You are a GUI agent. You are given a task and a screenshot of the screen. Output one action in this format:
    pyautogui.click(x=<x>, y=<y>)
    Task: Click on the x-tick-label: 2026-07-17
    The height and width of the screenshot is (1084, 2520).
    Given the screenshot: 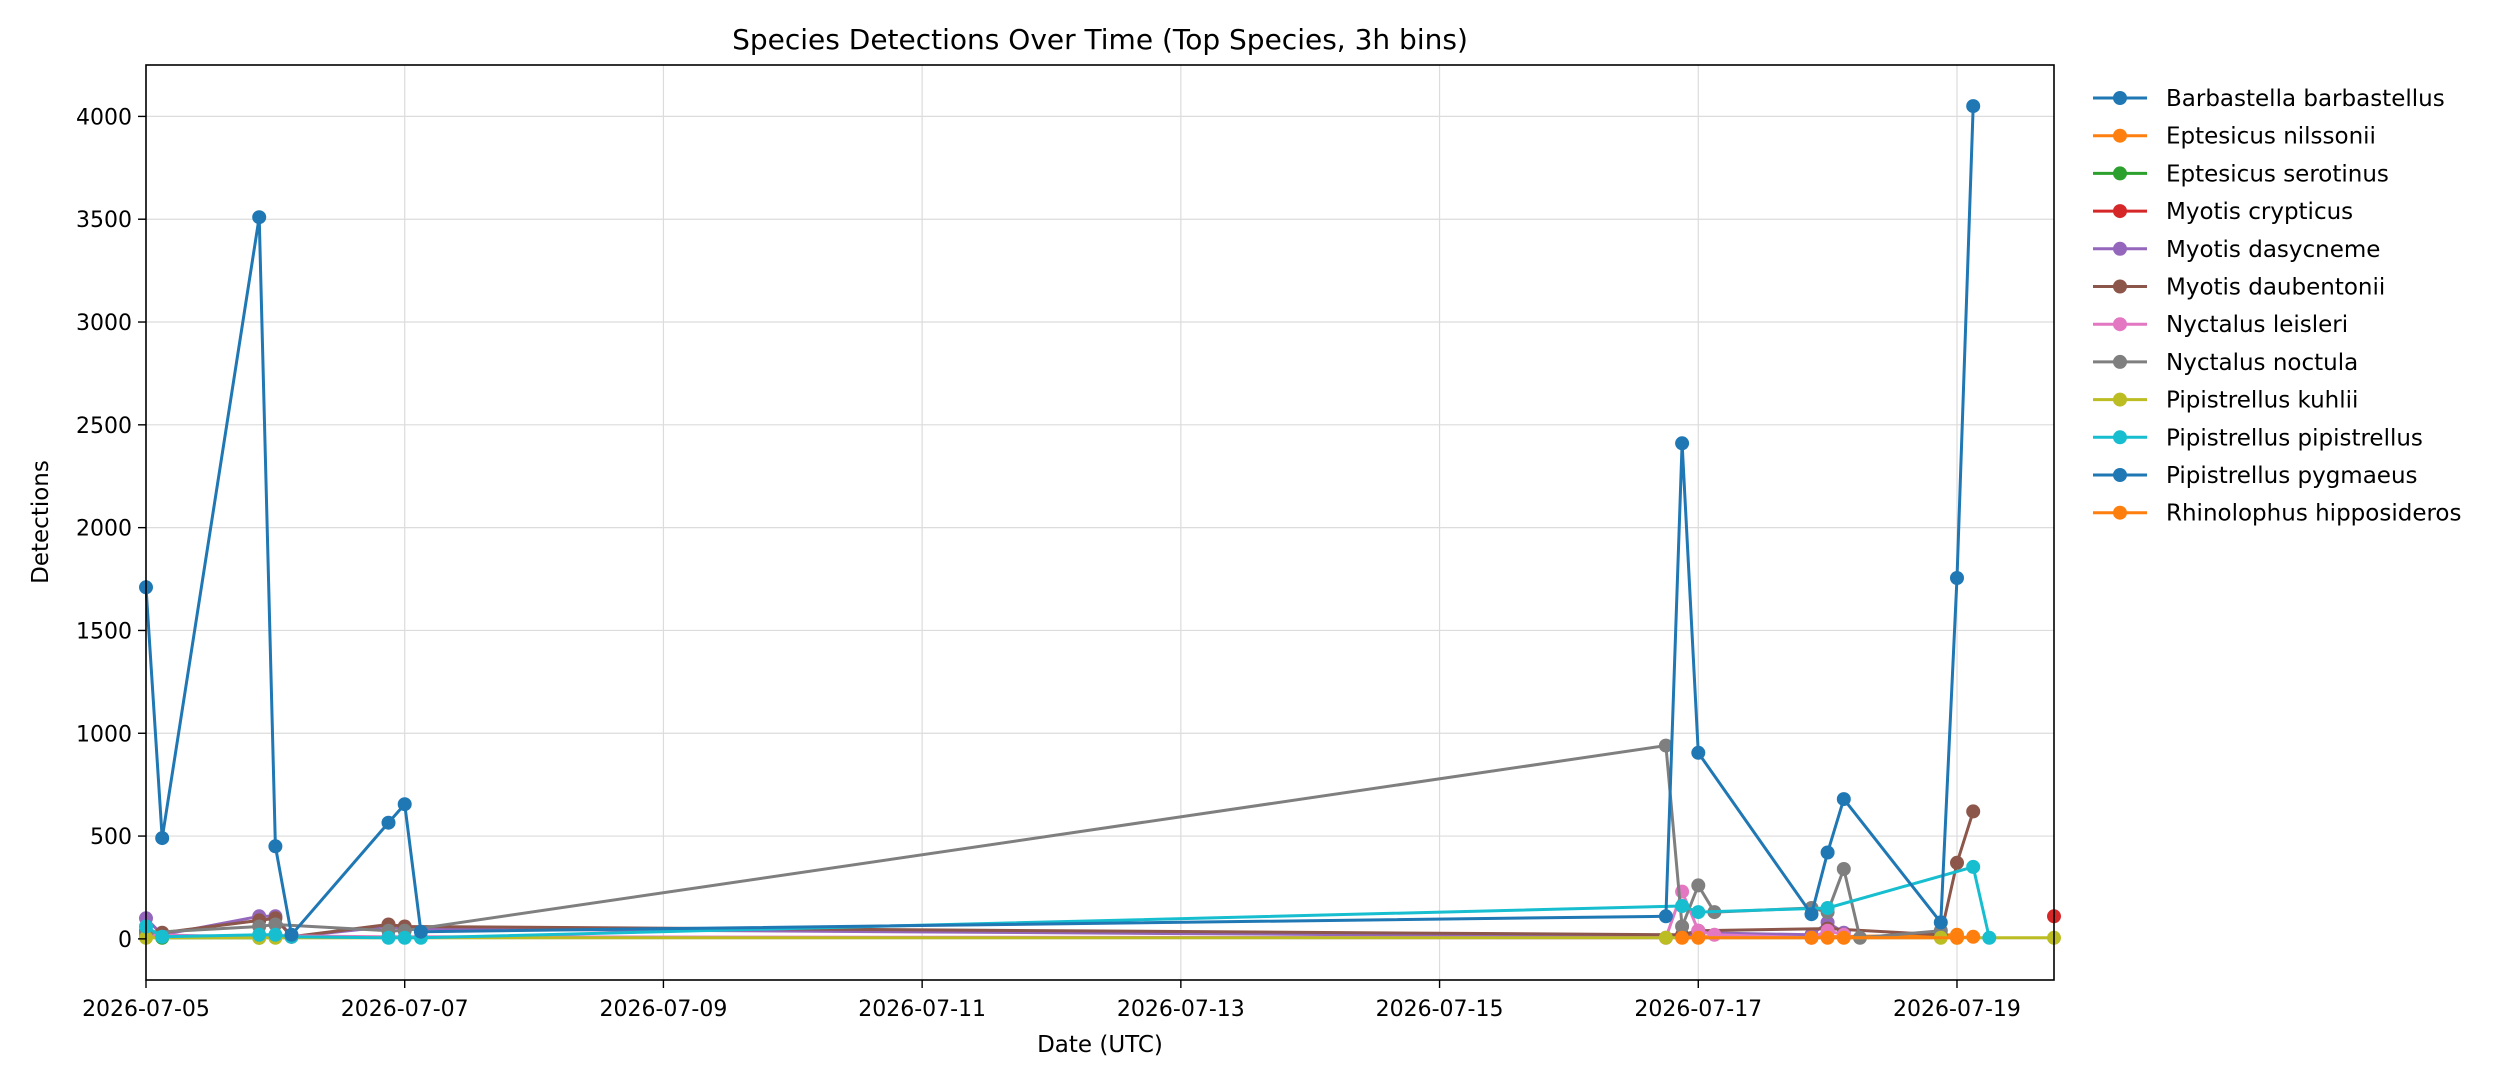 What is the action you would take?
    pyautogui.click(x=1698, y=1009)
    